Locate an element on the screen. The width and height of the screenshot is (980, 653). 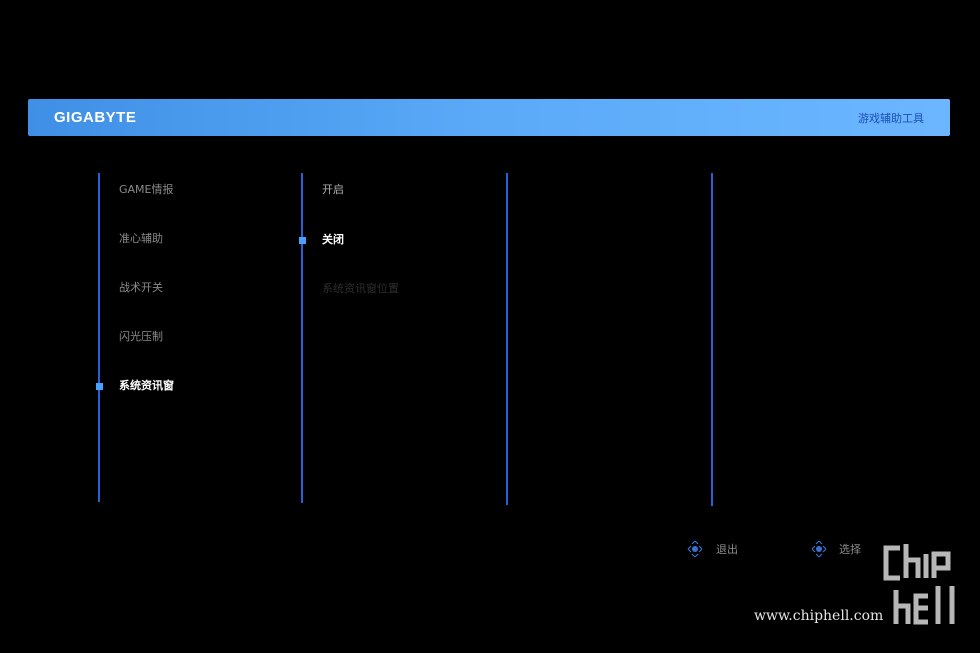
hint-label: 退出 is located at coordinates (727, 549).